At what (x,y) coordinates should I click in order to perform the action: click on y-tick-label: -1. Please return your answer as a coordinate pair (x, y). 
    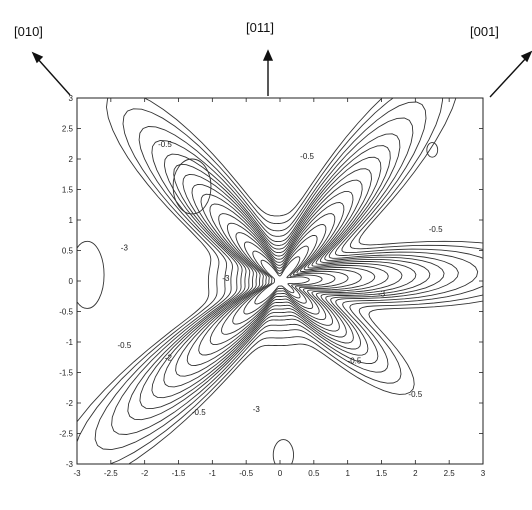
    Looking at the image, I should click on (70, 342).